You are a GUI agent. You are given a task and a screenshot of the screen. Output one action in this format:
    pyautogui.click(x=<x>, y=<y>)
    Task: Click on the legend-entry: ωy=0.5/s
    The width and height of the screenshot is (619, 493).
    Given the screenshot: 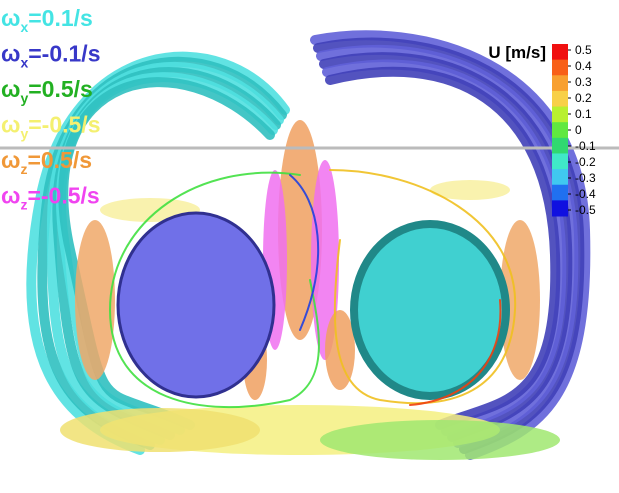 What is the action you would take?
    pyautogui.click(x=47, y=91)
    